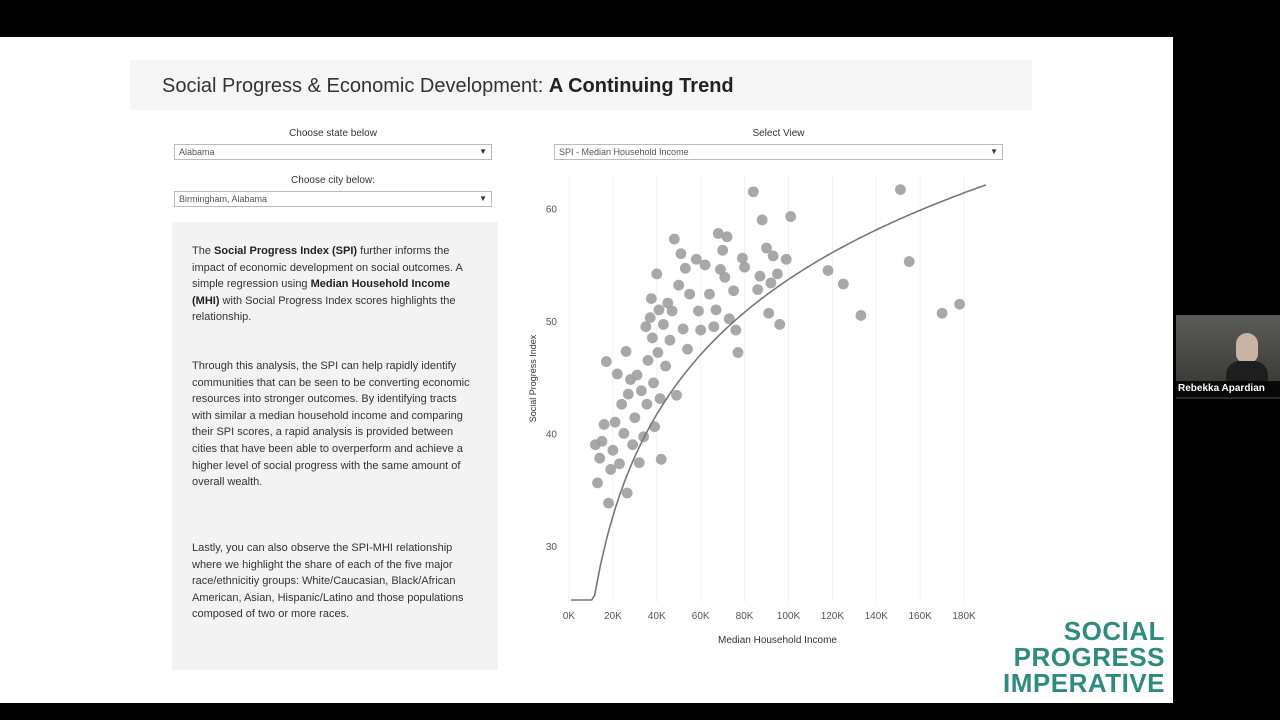  What do you see at coordinates (333, 180) in the screenshot?
I see `city-label: Choose city below:` at bounding box center [333, 180].